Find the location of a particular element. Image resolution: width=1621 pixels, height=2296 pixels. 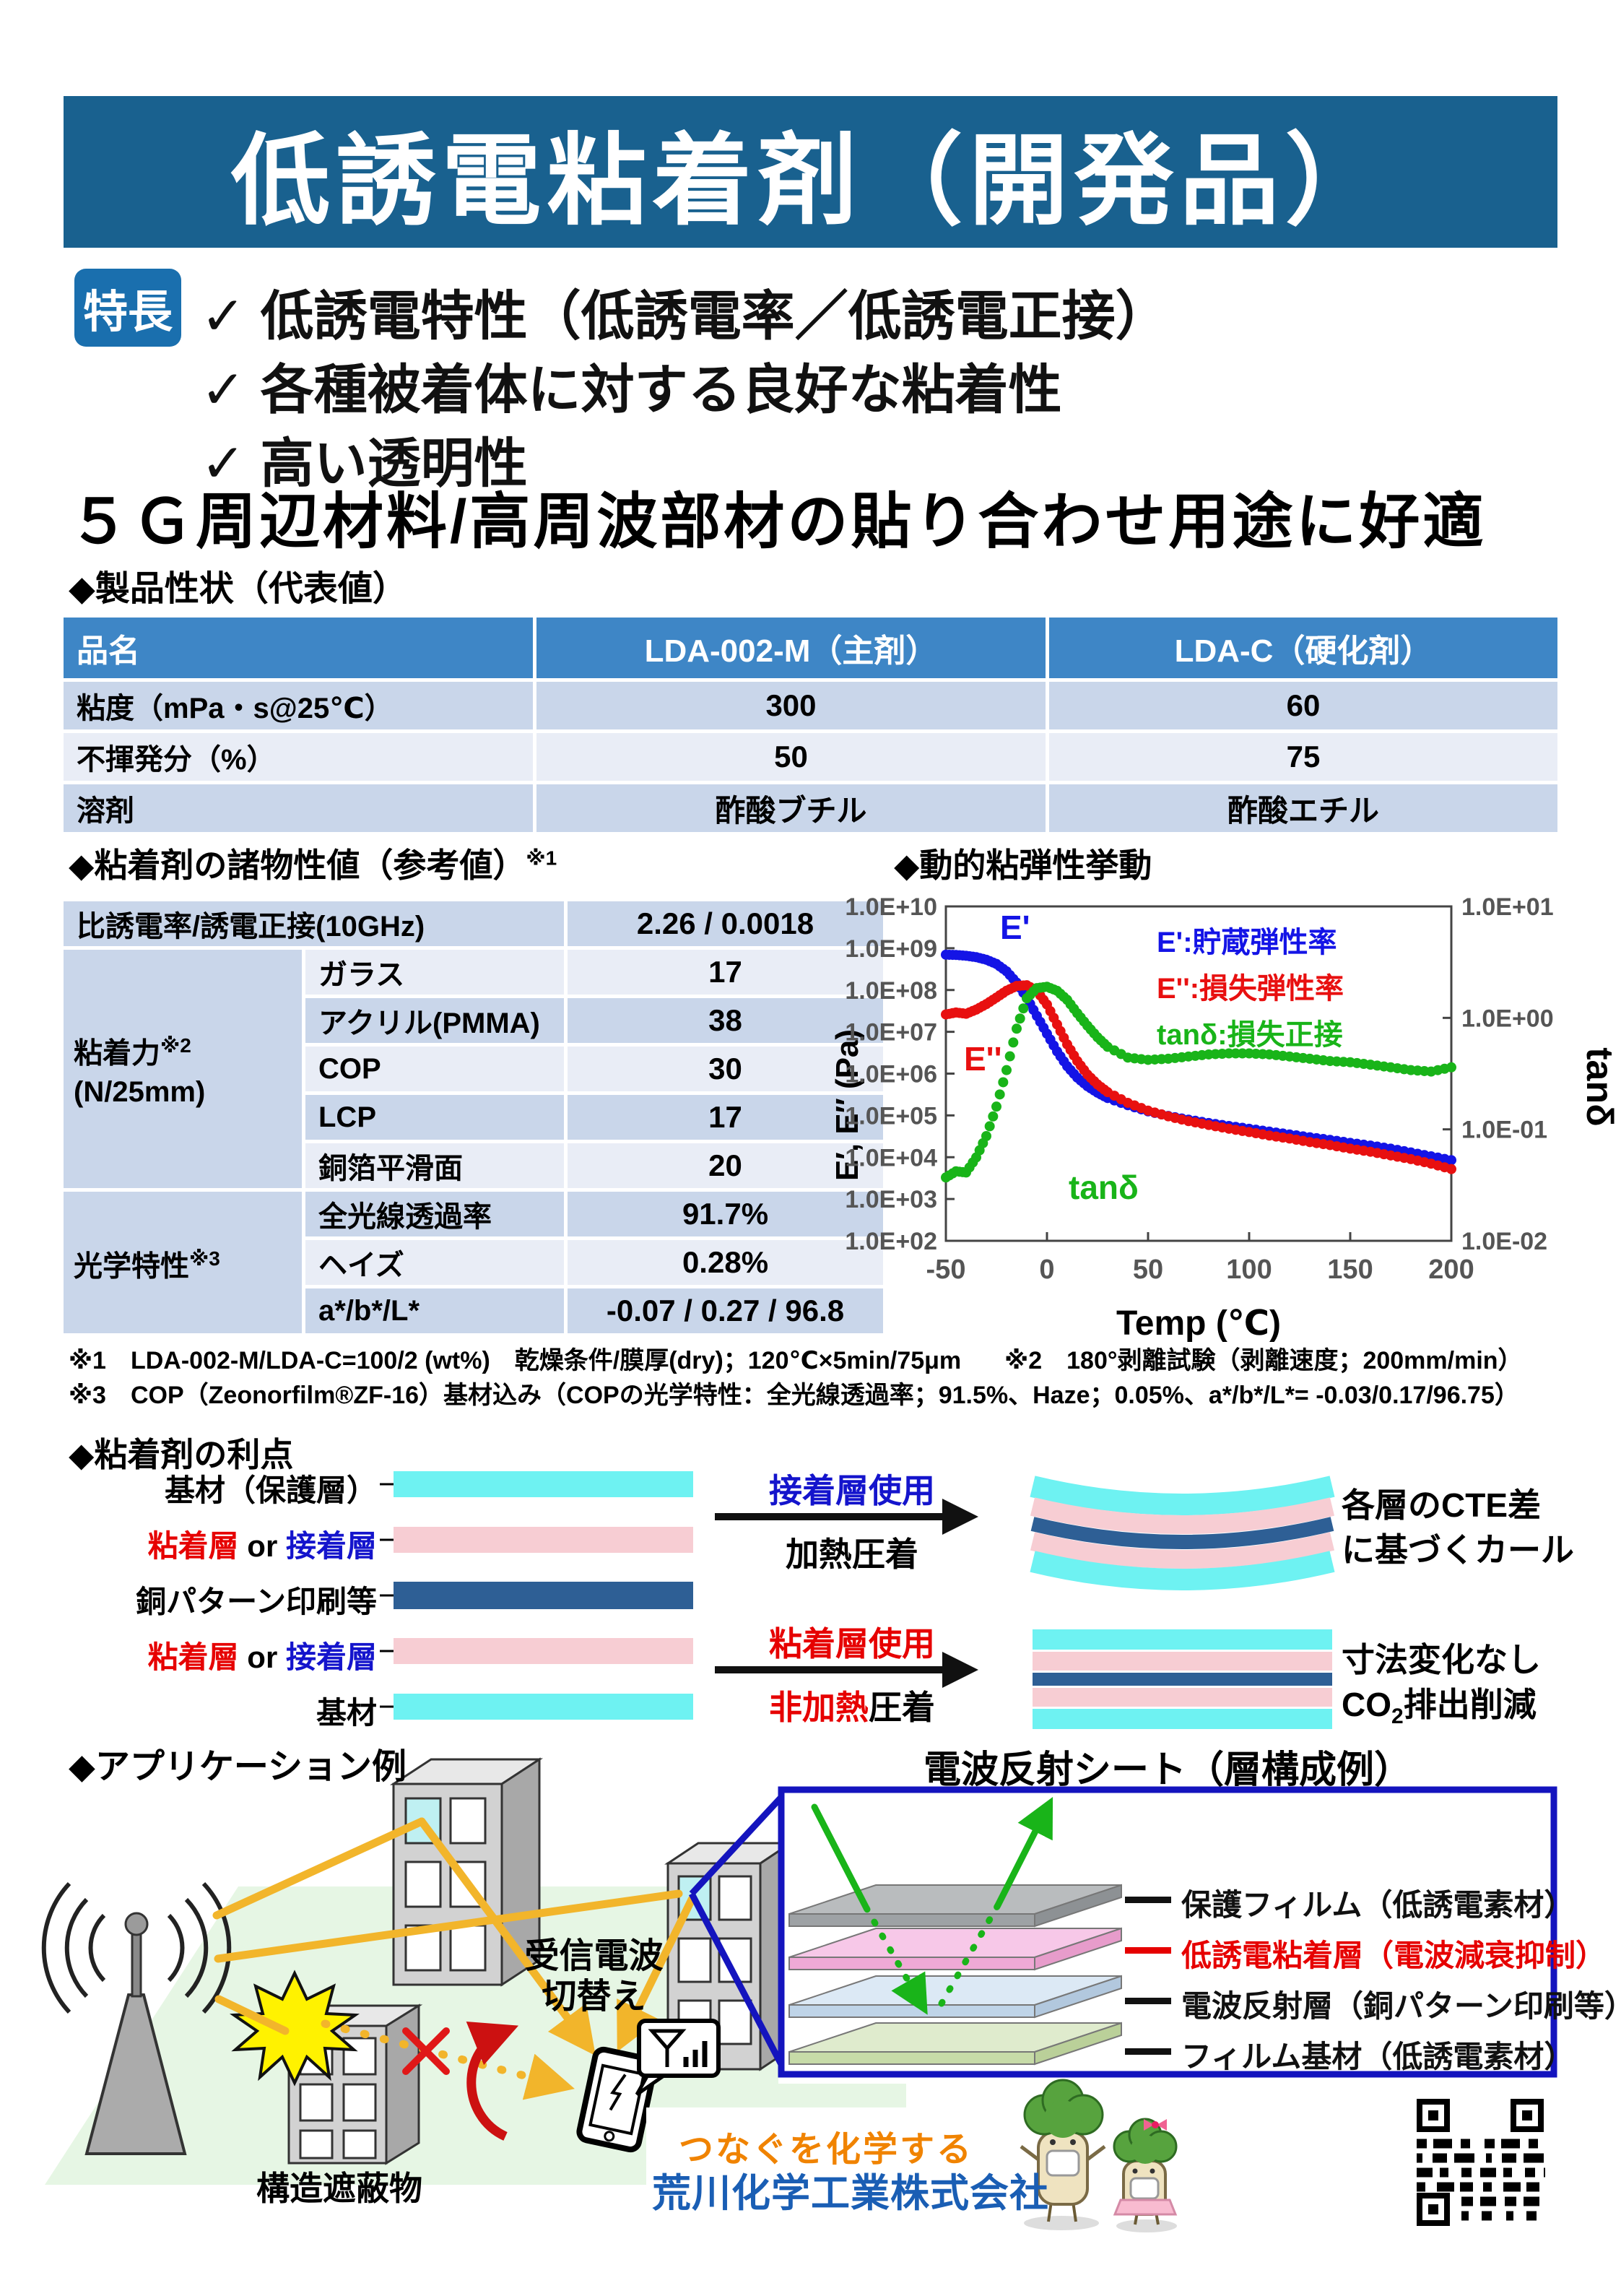

layer-label-substrate-bottom: 基材 is located at coordinates (346, 1713).